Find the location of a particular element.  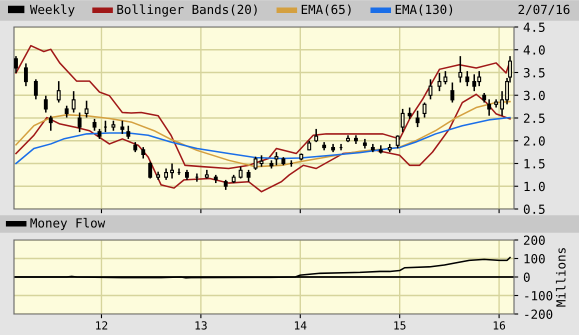

y-tick-label: 100 is located at coordinates (534, 259).